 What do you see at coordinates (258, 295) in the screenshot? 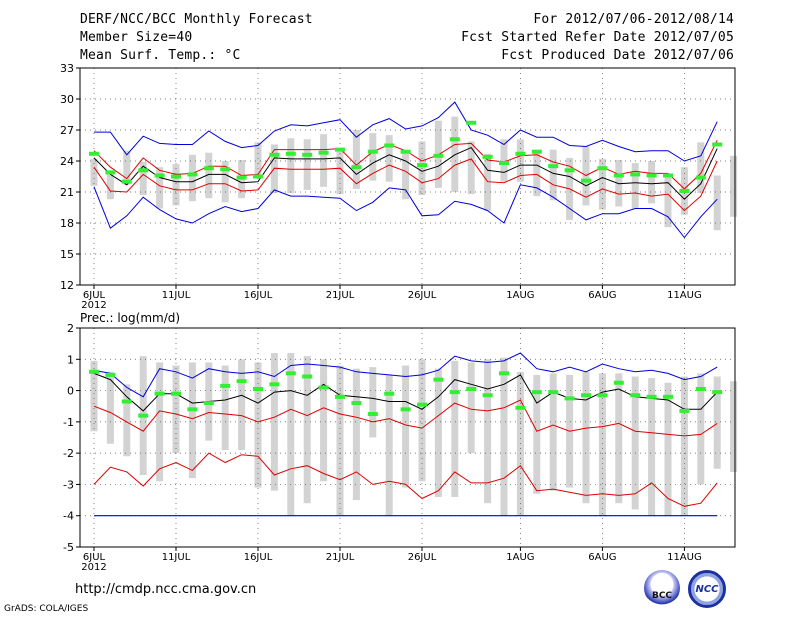
I see `temp-x-tick-label: 16JUL` at bounding box center [258, 295].